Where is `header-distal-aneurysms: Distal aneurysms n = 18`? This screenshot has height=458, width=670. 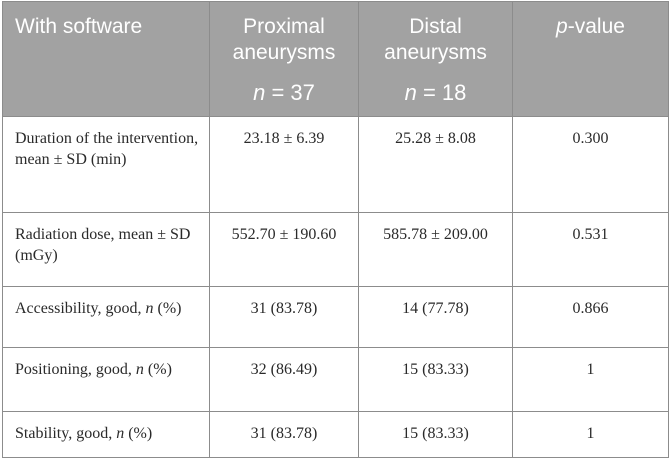 header-distal-aneurysms: Distal aneurysms n = 18 is located at coordinates (435, 59).